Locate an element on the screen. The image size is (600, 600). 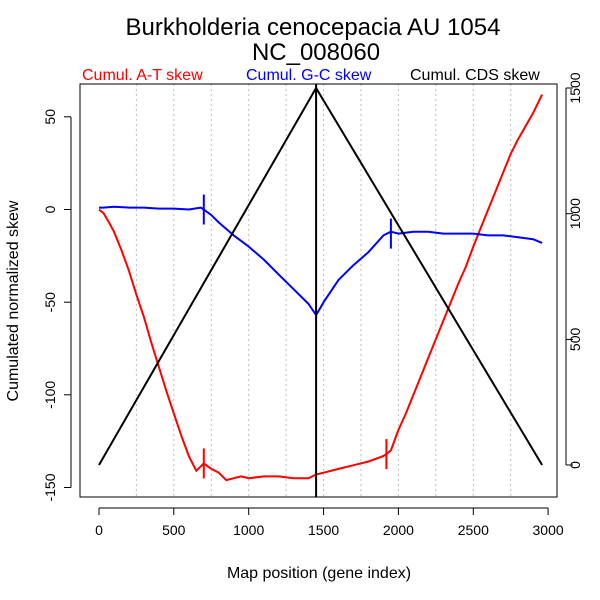
cumul-g-c-skew-line is located at coordinates (321, 261).